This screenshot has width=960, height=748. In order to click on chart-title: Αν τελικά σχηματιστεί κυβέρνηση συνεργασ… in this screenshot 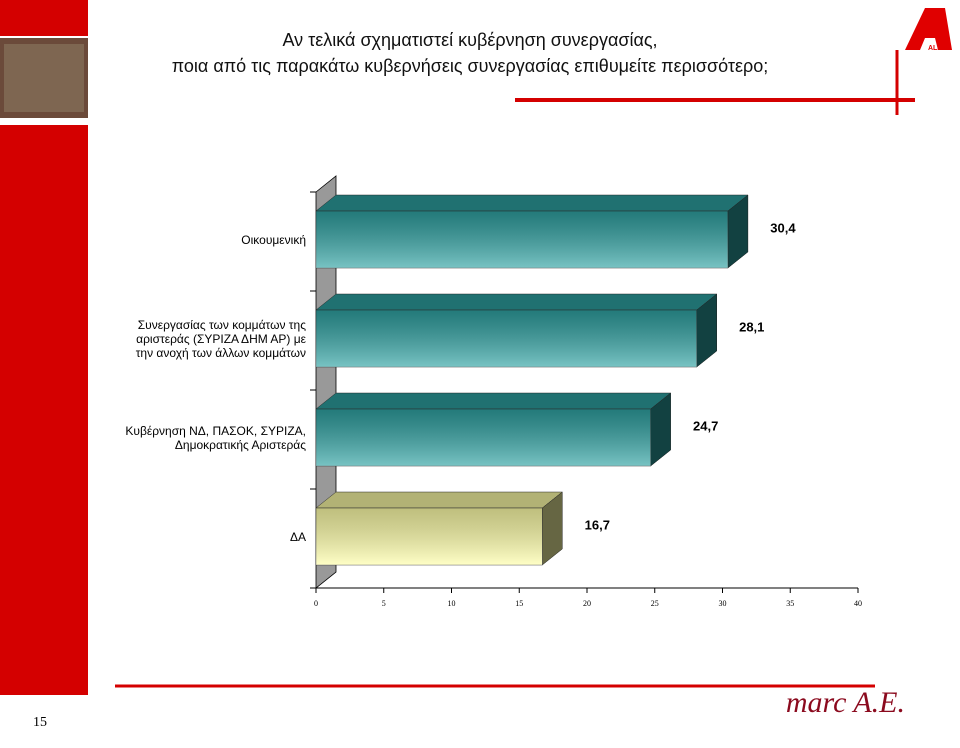, I will do `click(470, 40)`.